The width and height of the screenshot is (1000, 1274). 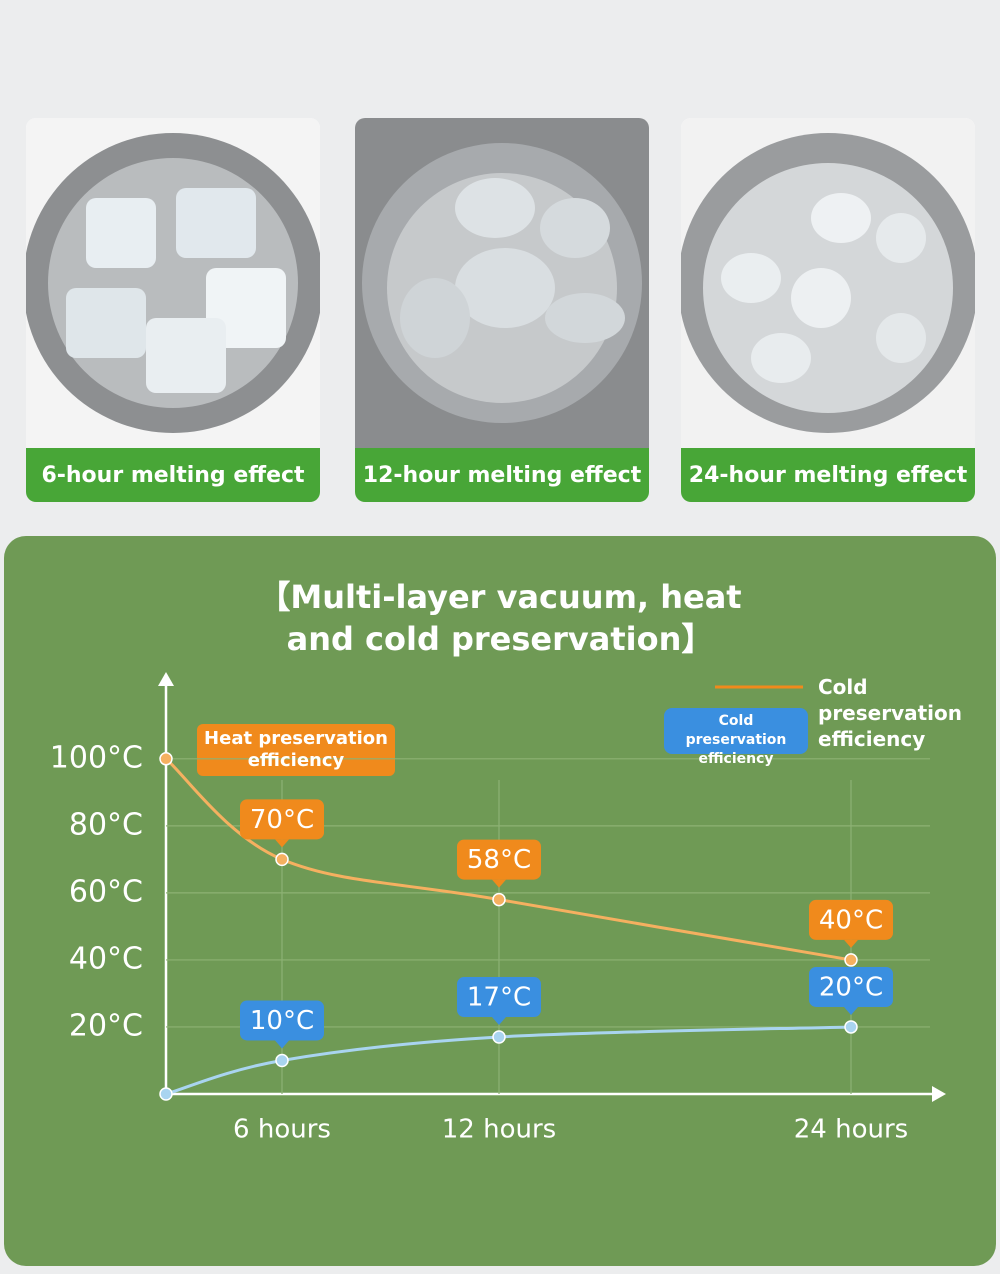 I want to click on data-label: 17°C, so click(x=499, y=998).